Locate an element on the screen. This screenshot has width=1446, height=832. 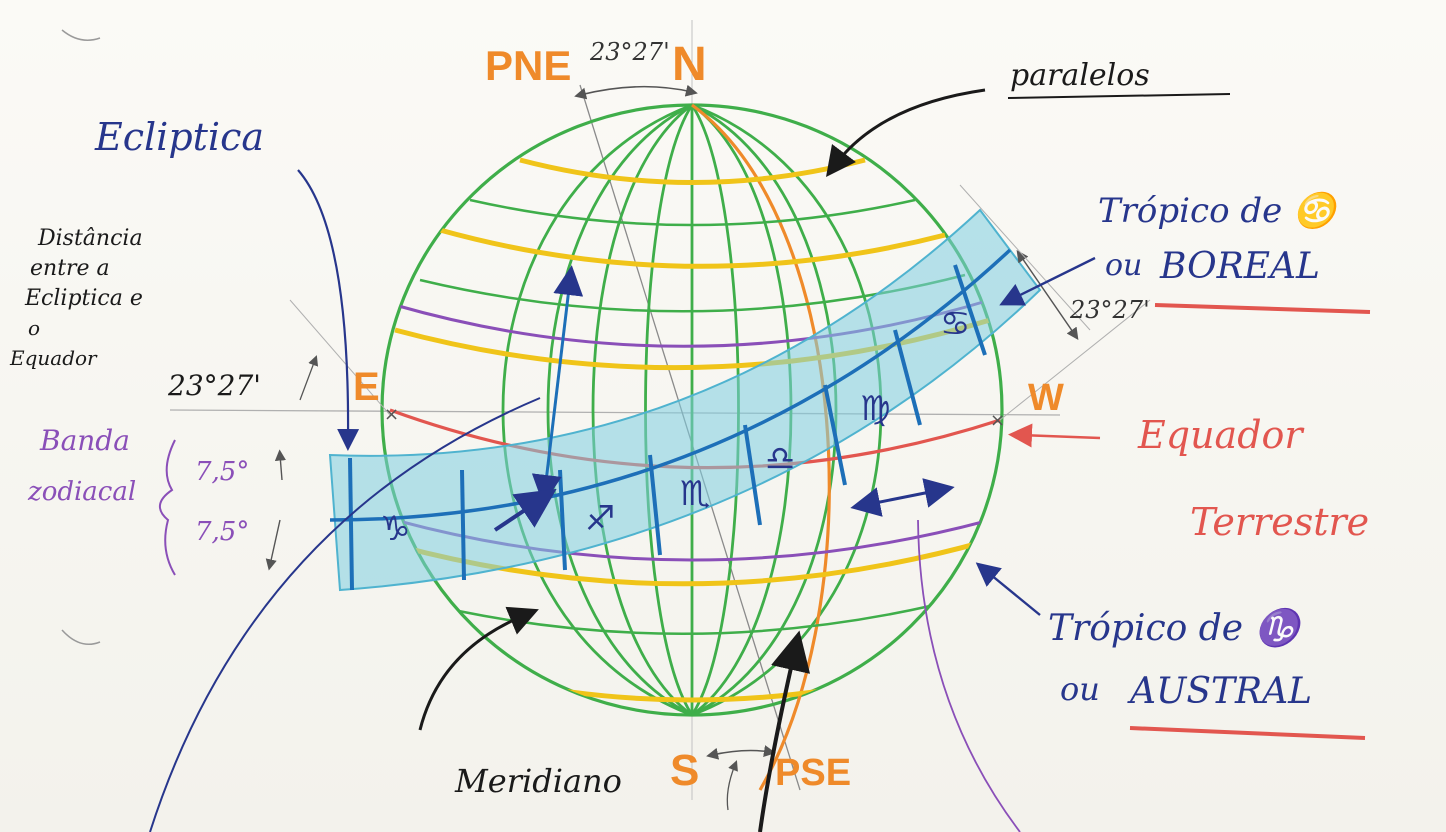
horizon-line is located at coordinates (615, 412).